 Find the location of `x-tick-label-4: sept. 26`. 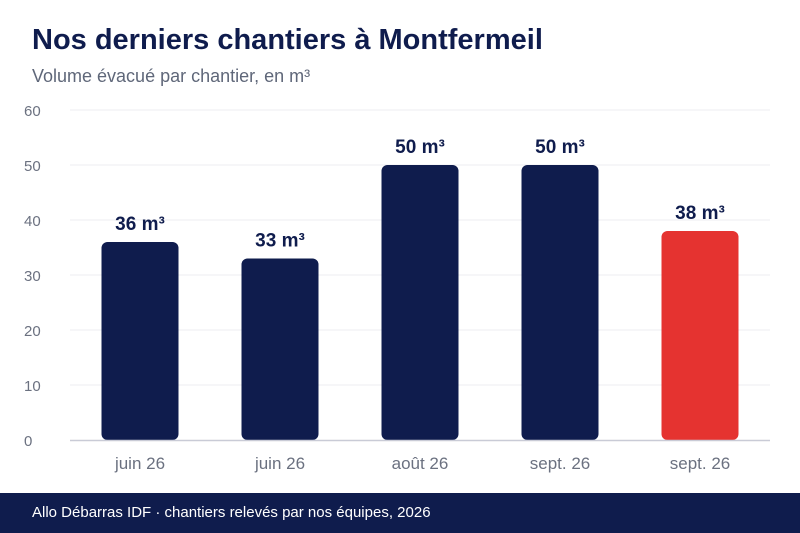

x-tick-label-4: sept. 26 is located at coordinates (560, 463).